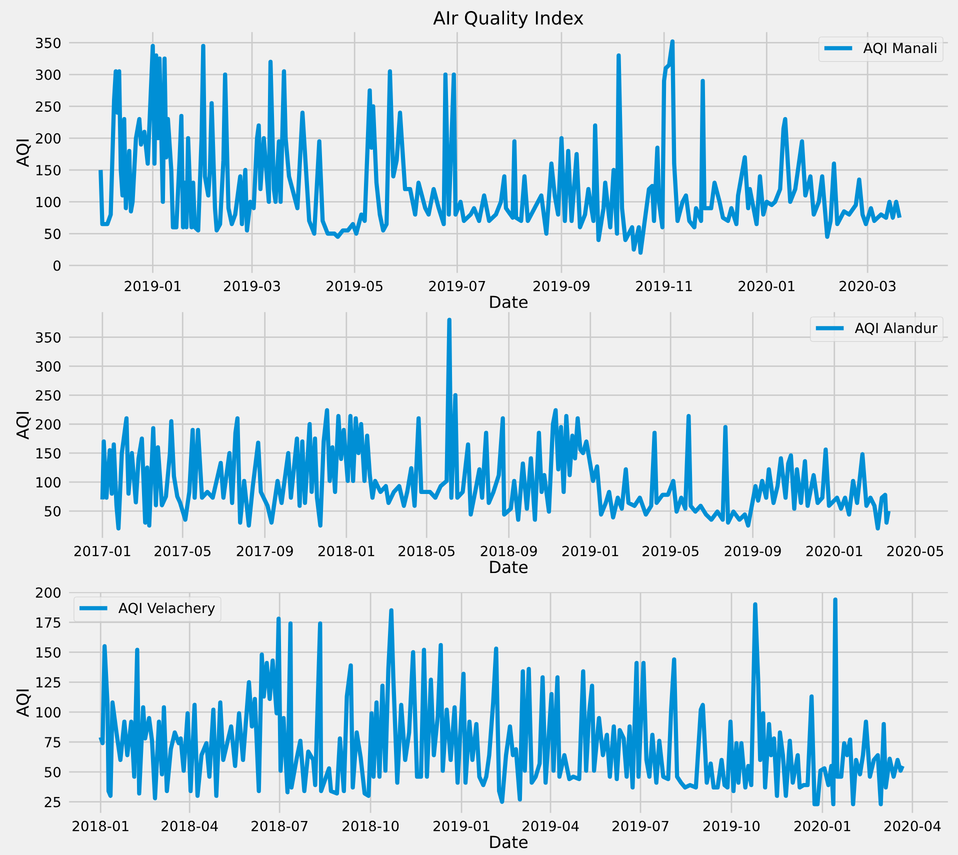  Describe the element at coordinates (182, 551) in the screenshot. I see `x-tick-label: 2017-05` at that location.